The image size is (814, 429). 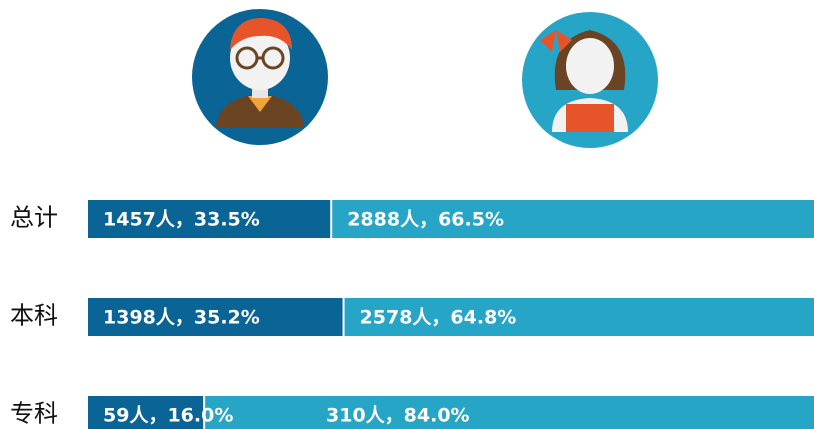 What do you see at coordinates (398, 416) in the screenshot?
I see `value-label: 310人，84.0%` at bounding box center [398, 416].